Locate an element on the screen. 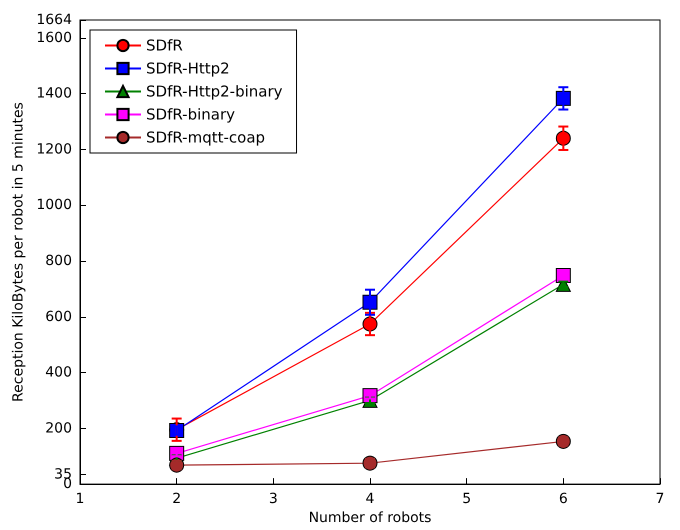  y-tick-label: 1200 is located at coordinates (54, 149).